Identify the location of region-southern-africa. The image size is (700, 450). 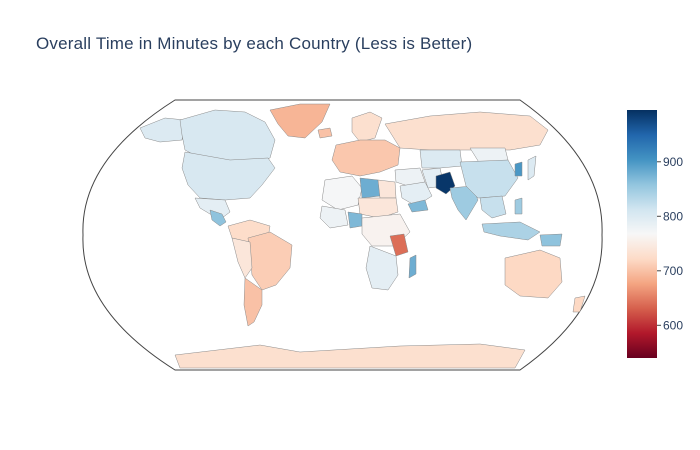
(382, 268).